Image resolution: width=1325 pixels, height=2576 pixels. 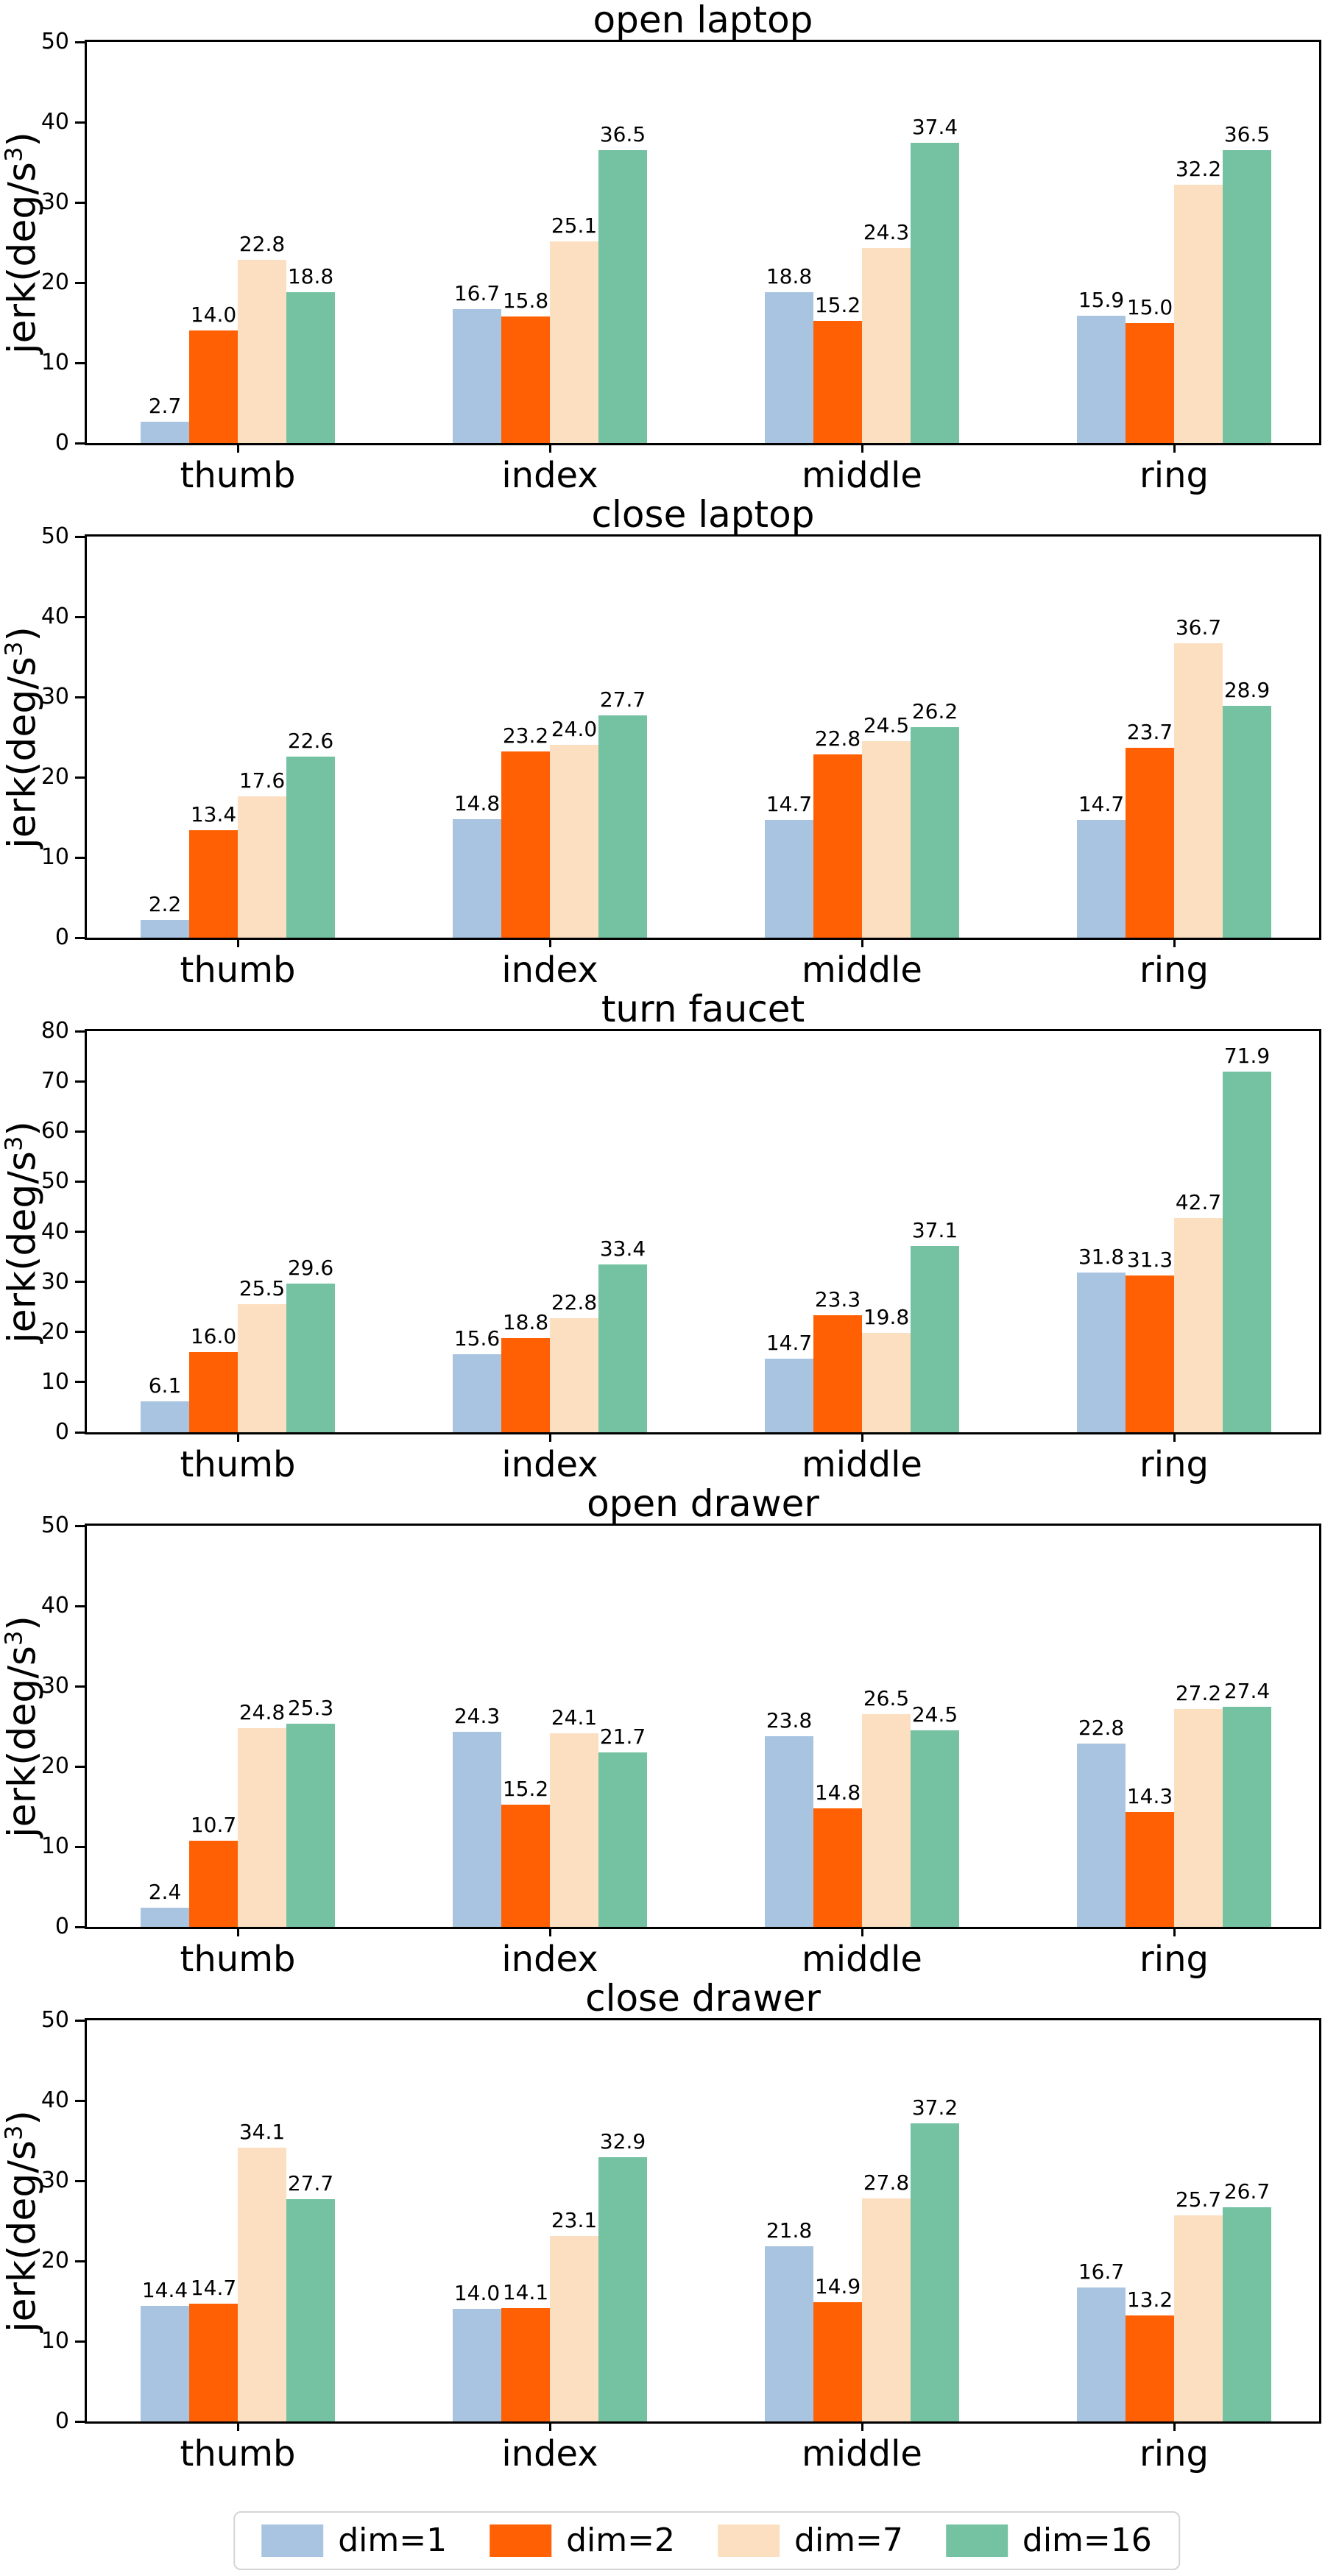 What do you see at coordinates (1247, 2191) in the screenshot?
I see `bar-value-label: 26.7` at bounding box center [1247, 2191].